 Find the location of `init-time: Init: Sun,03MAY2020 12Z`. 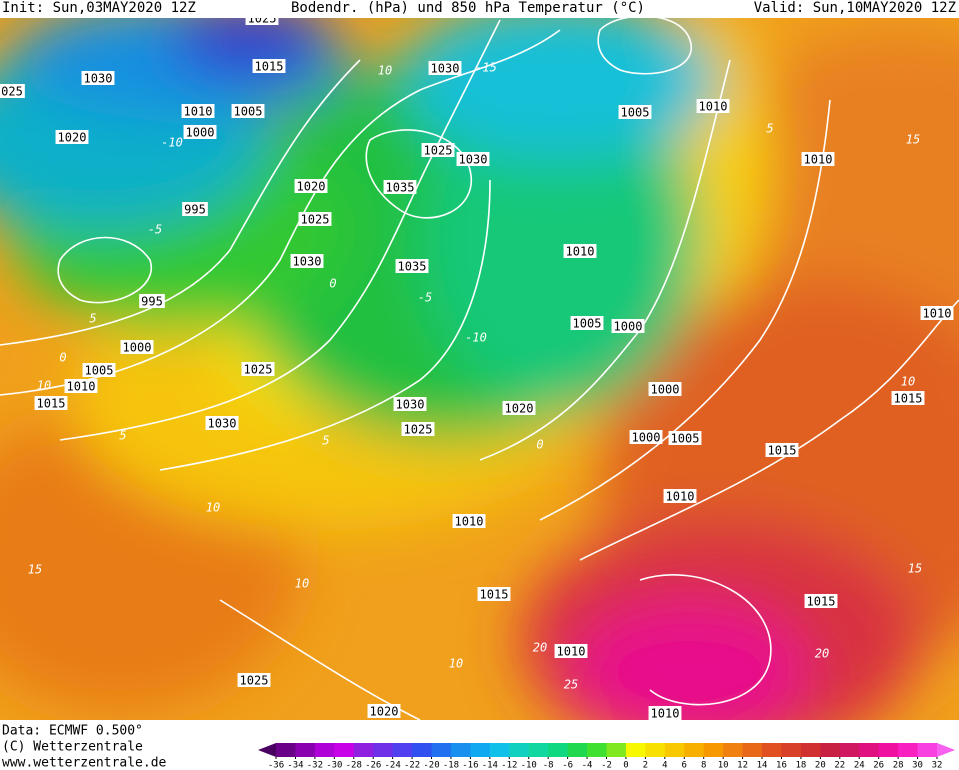

init-time: Init: Sun,03MAY2020 12Z is located at coordinates (99, 8).